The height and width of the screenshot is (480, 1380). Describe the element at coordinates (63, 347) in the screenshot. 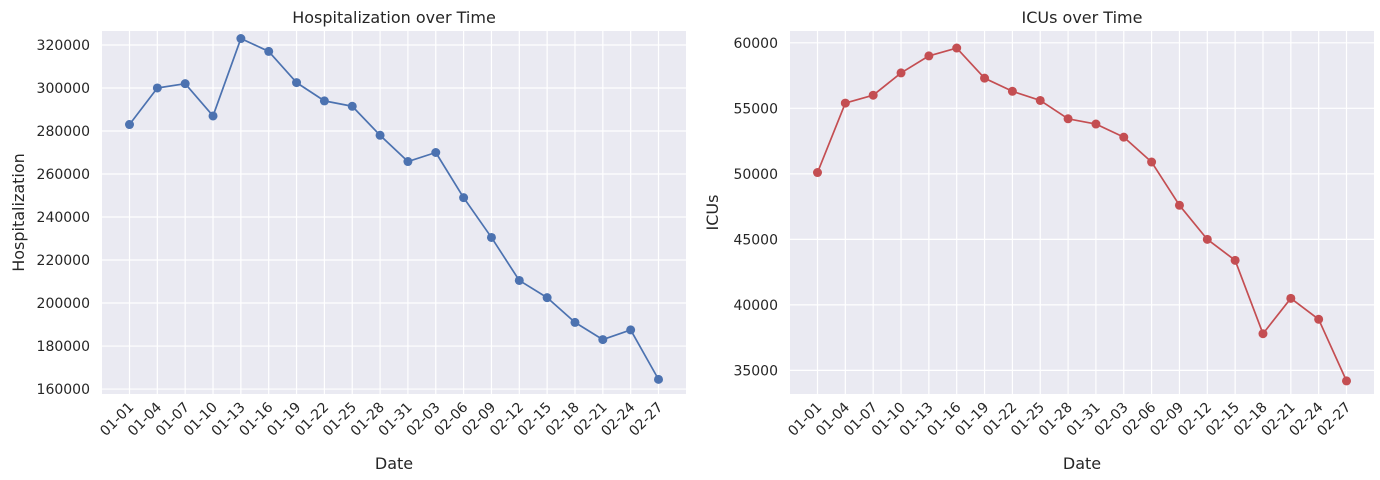

I see `y-tick-label: 180000` at that location.